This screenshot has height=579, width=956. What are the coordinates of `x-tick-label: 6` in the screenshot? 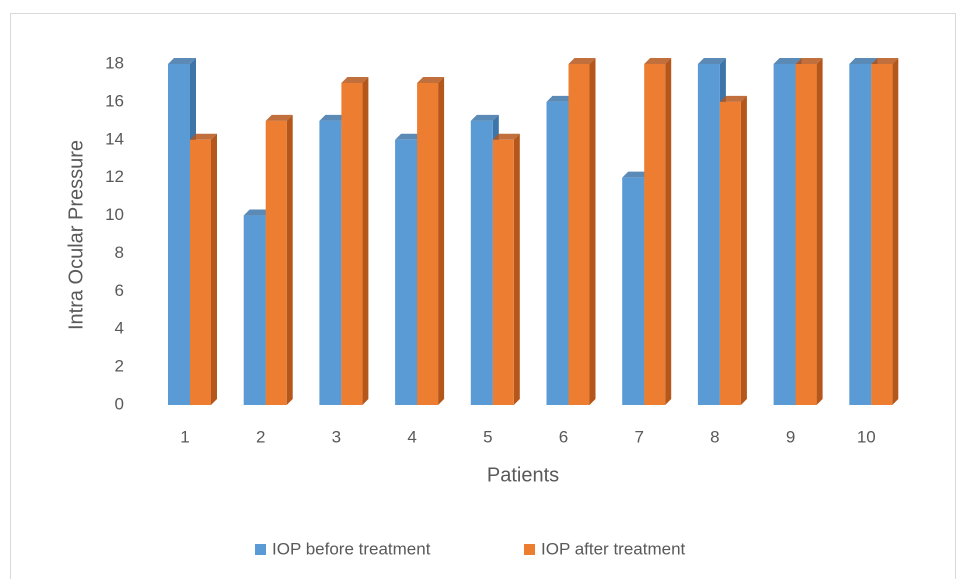 It's located at (563, 436).